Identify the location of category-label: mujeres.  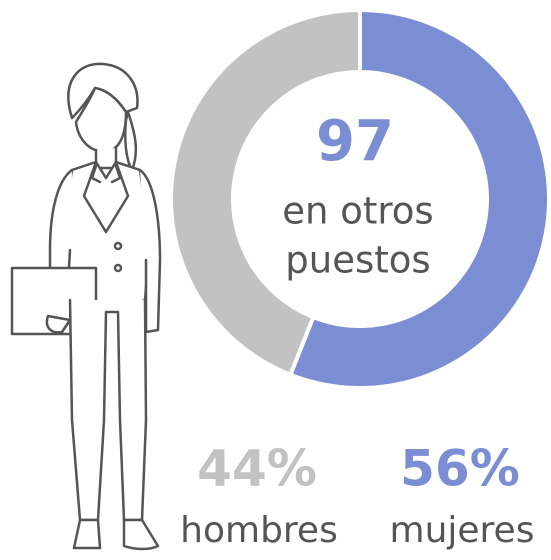
(462, 530).